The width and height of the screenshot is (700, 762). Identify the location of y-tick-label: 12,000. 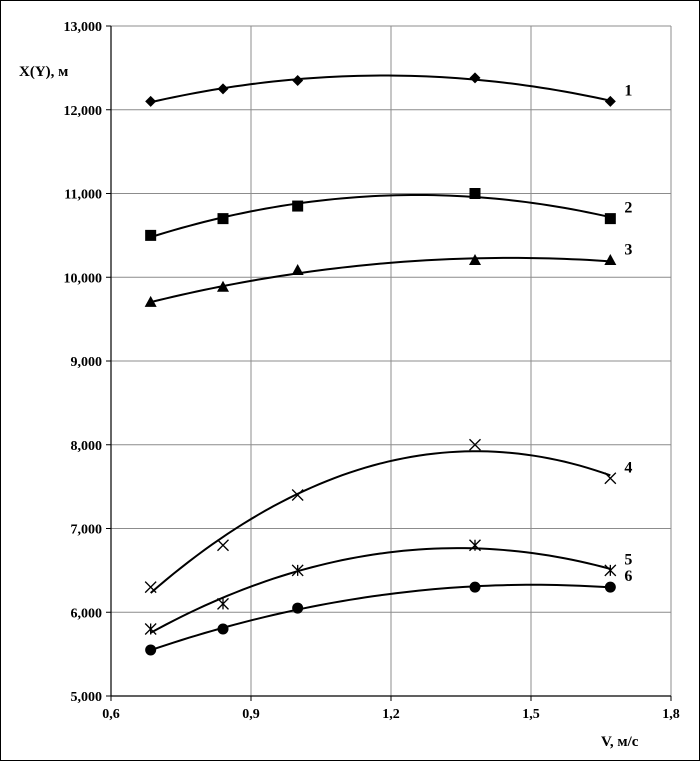
(83, 111).